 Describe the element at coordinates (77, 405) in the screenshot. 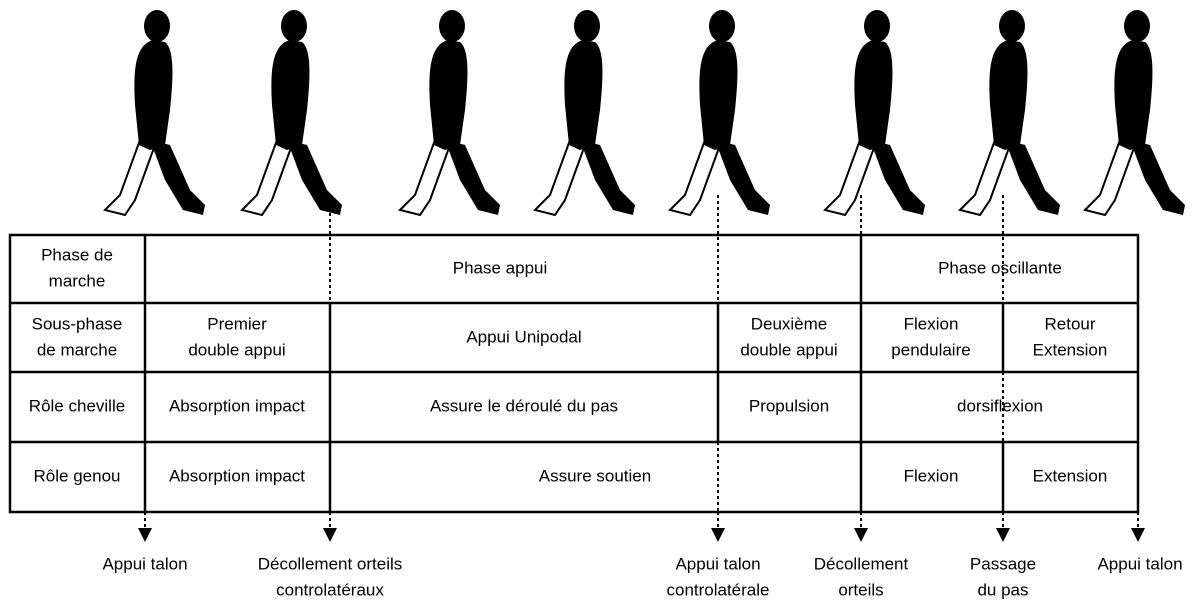

I see `row-header: Rôle cheville` at that location.